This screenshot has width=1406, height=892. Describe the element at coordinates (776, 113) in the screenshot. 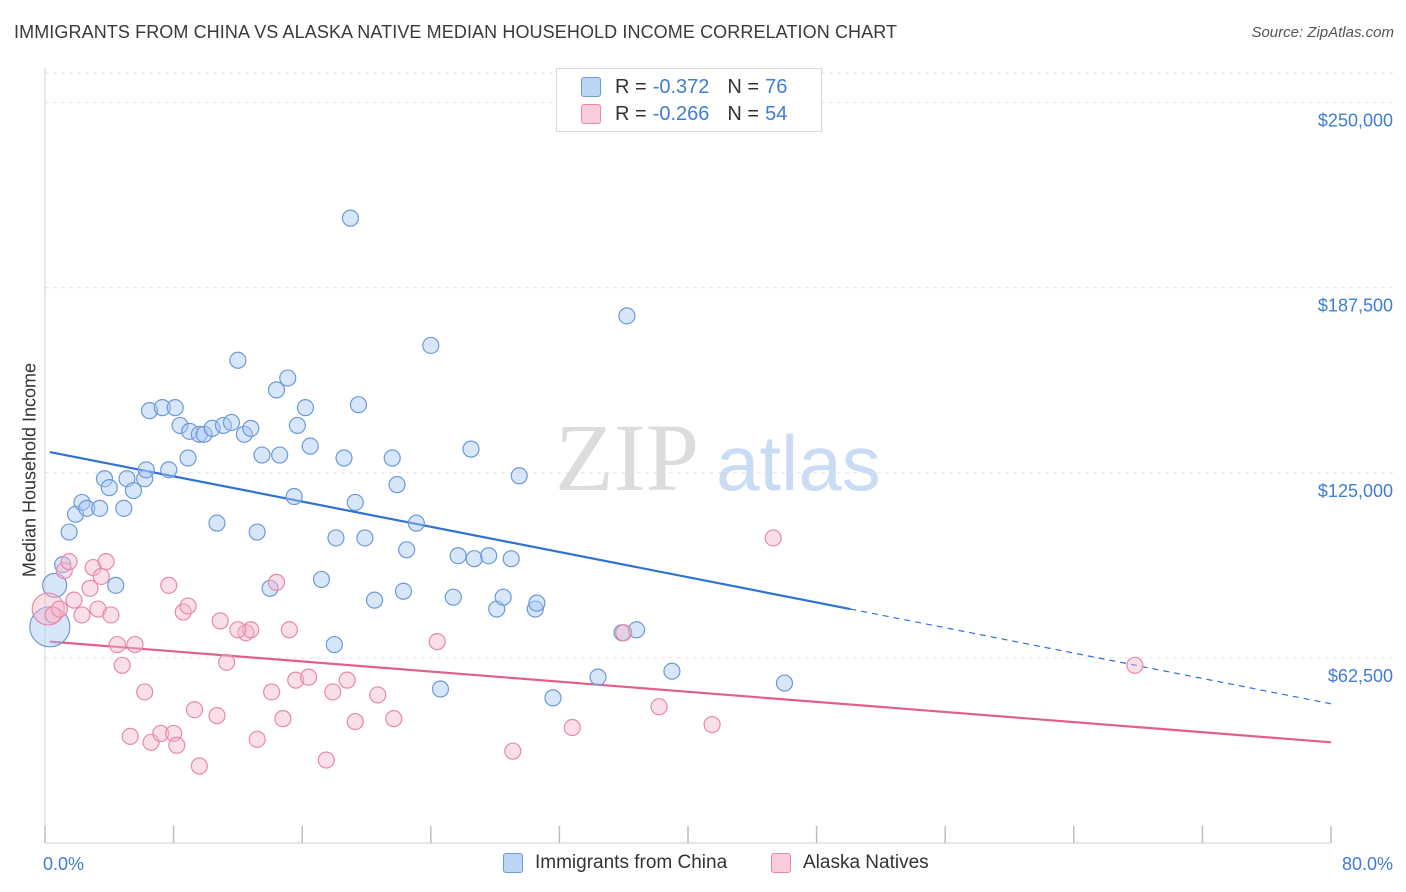

I see `n-value: 54` at that location.